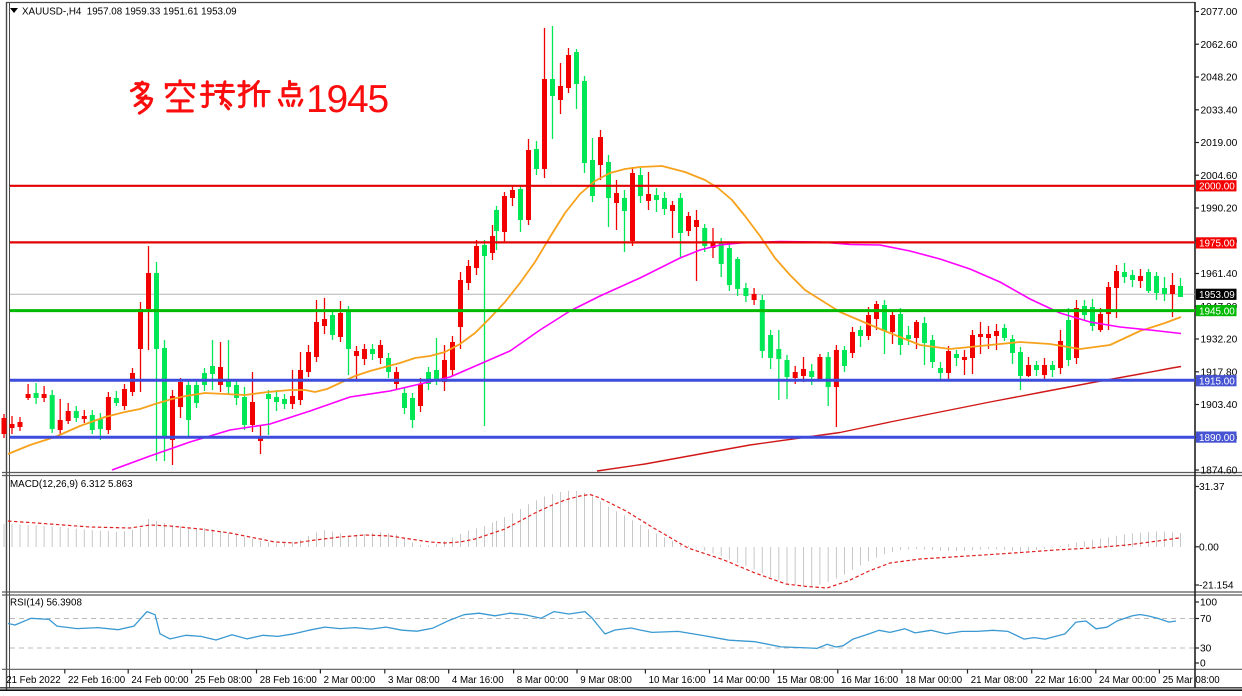  I want to click on svg-text: 2048.20, so click(1219, 78).